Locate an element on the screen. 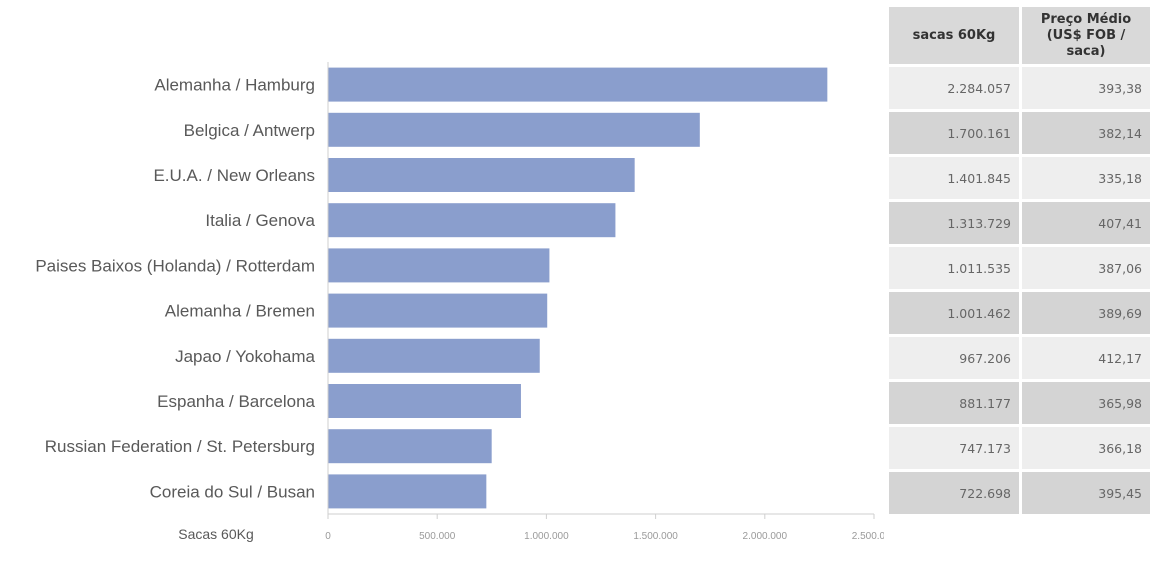 The image size is (1160, 562). cell-preco-medio: 395,45 is located at coordinates (1086, 493).